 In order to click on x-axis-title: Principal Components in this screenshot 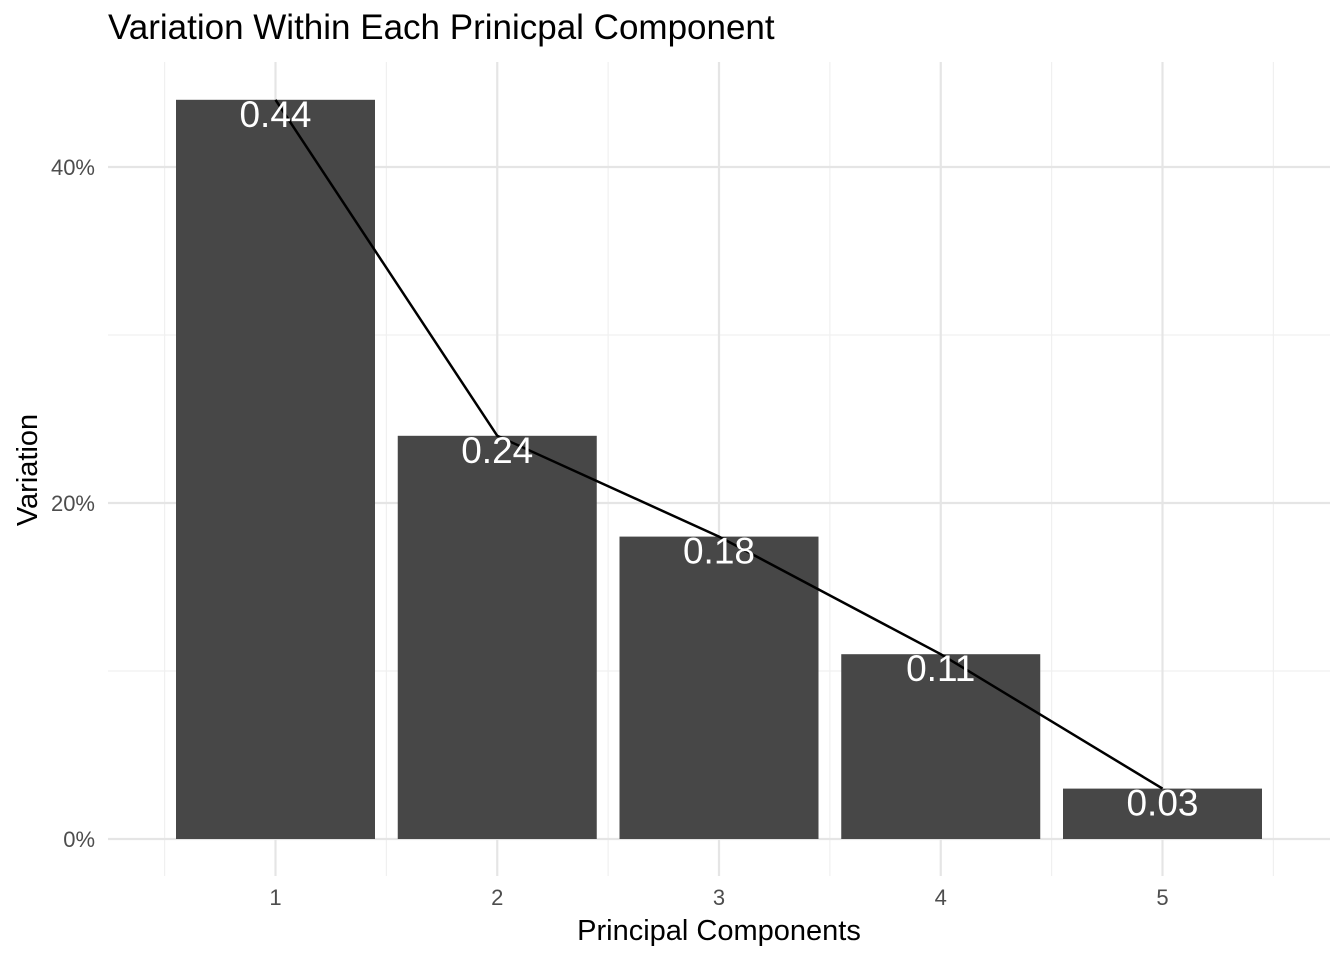, I will do `click(719, 931)`.